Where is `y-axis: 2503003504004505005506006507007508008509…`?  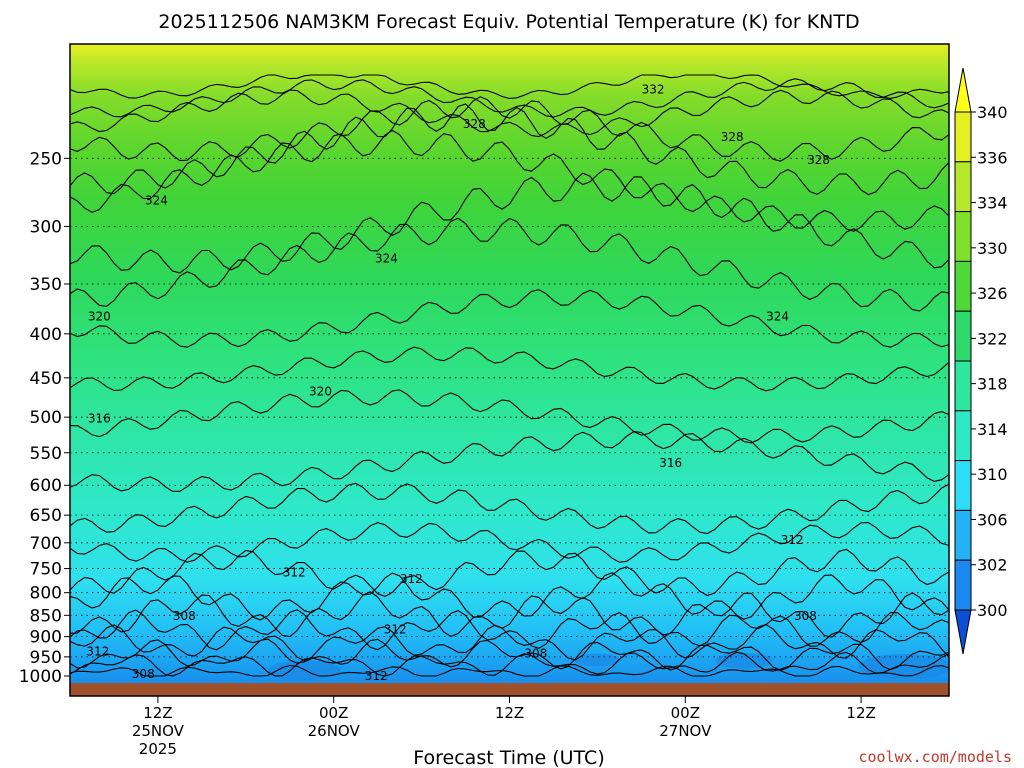 y-axis: 2503003504004505005506006507007508008509… is located at coordinates (44, 418).